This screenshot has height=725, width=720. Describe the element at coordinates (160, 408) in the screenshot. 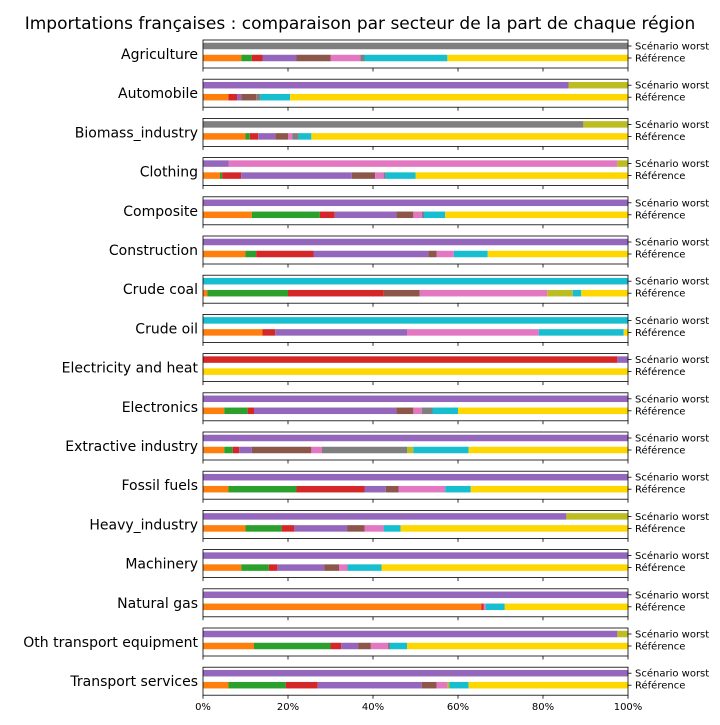

I see `sector-label: Electronics` at that location.